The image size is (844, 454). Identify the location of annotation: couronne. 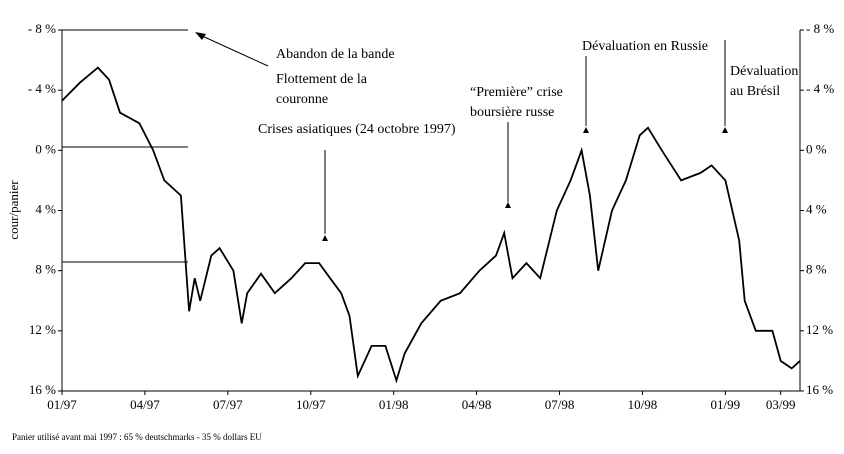
(302, 99).